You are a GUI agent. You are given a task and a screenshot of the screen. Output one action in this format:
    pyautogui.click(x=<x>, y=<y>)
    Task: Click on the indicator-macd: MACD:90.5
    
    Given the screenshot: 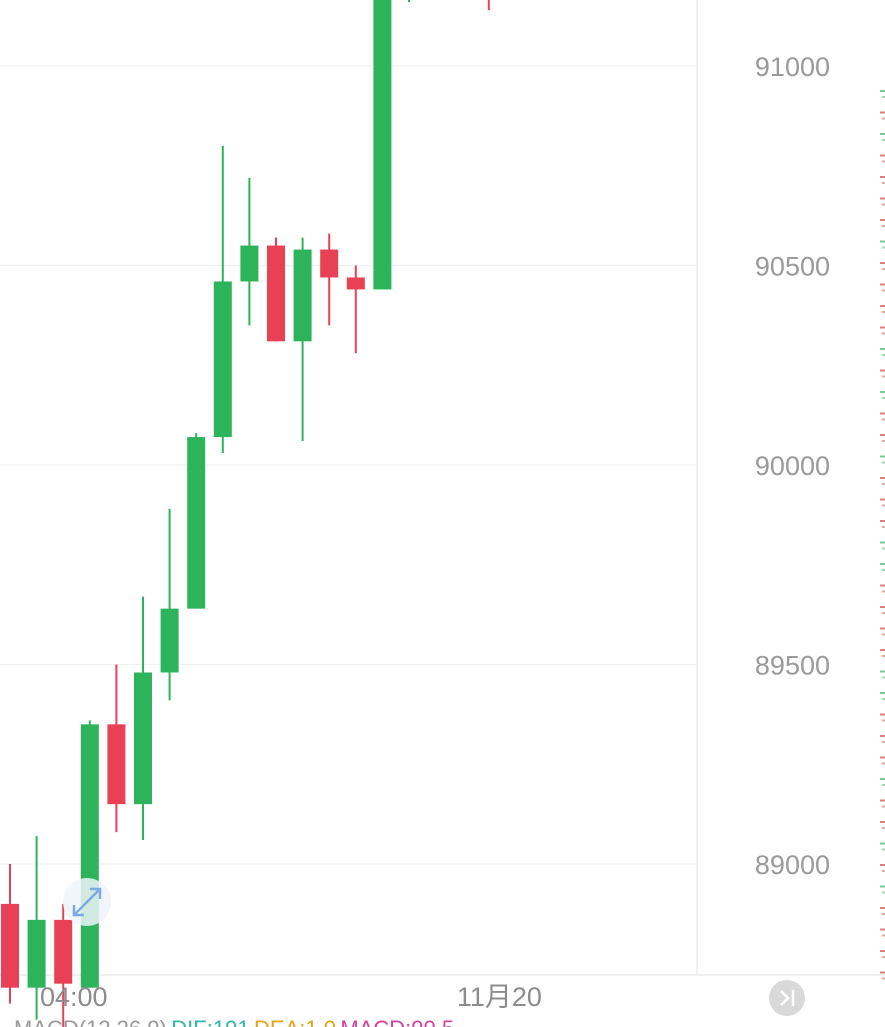 What is the action you would take?
    pyautogui.click(x=397, y=1021)
    